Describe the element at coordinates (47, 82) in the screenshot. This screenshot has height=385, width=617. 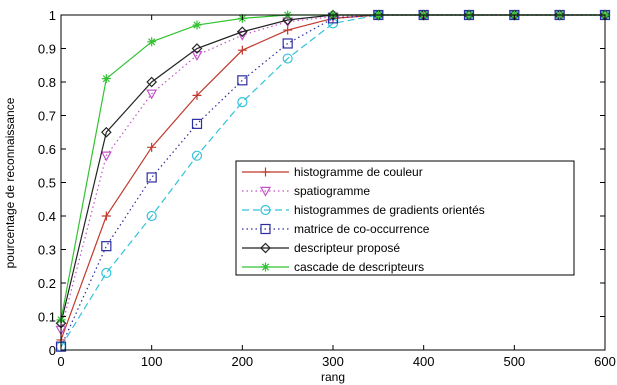
I see `y-tick-label: 0.8` at that location.